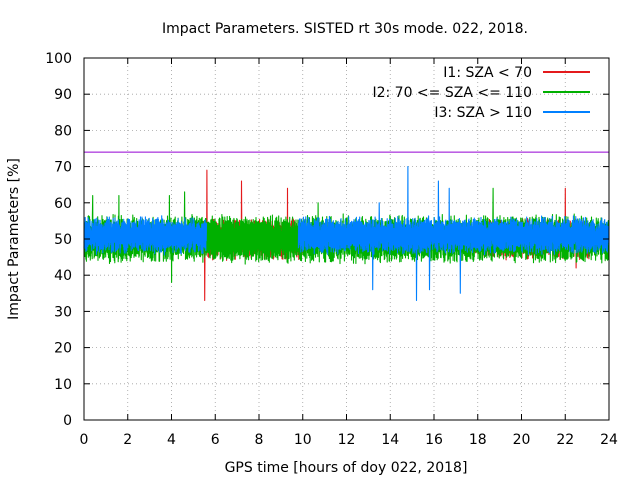 Image resolution: width=640 pixels, height=480 pixels. Describe the element at coordinates (565, 440) in the screenshot. I see `x-tick-label: 22` at that location.